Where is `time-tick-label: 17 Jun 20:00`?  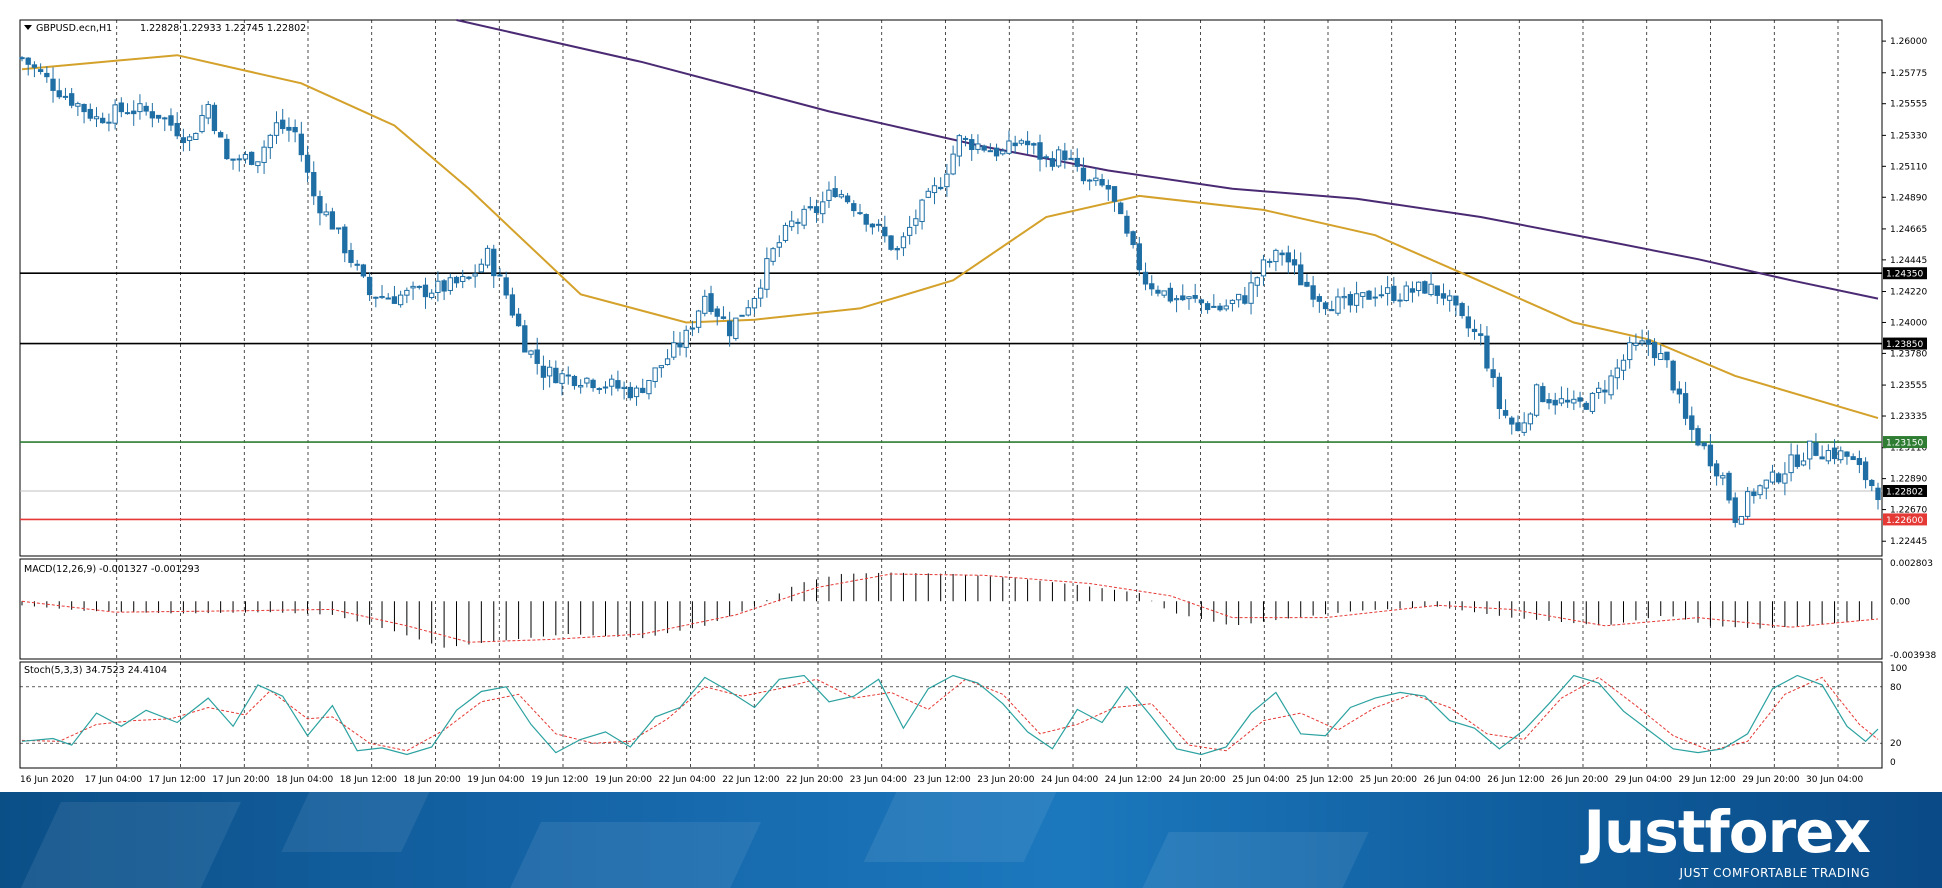 time-tick-label: 17 Jun 20:00 is located at coordinates (240, 780).